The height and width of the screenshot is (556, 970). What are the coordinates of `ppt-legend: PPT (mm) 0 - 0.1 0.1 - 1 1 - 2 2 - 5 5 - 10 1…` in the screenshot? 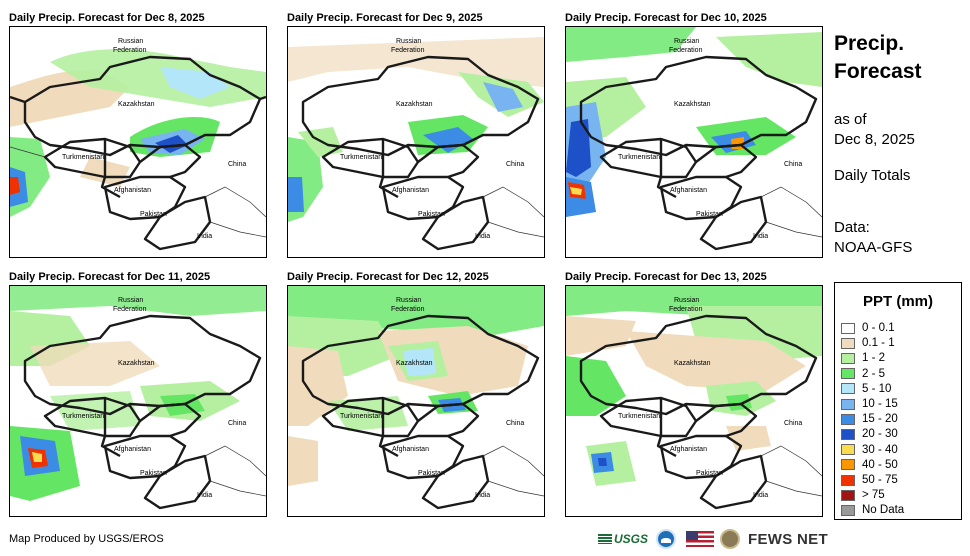 It's located at (898, 401).